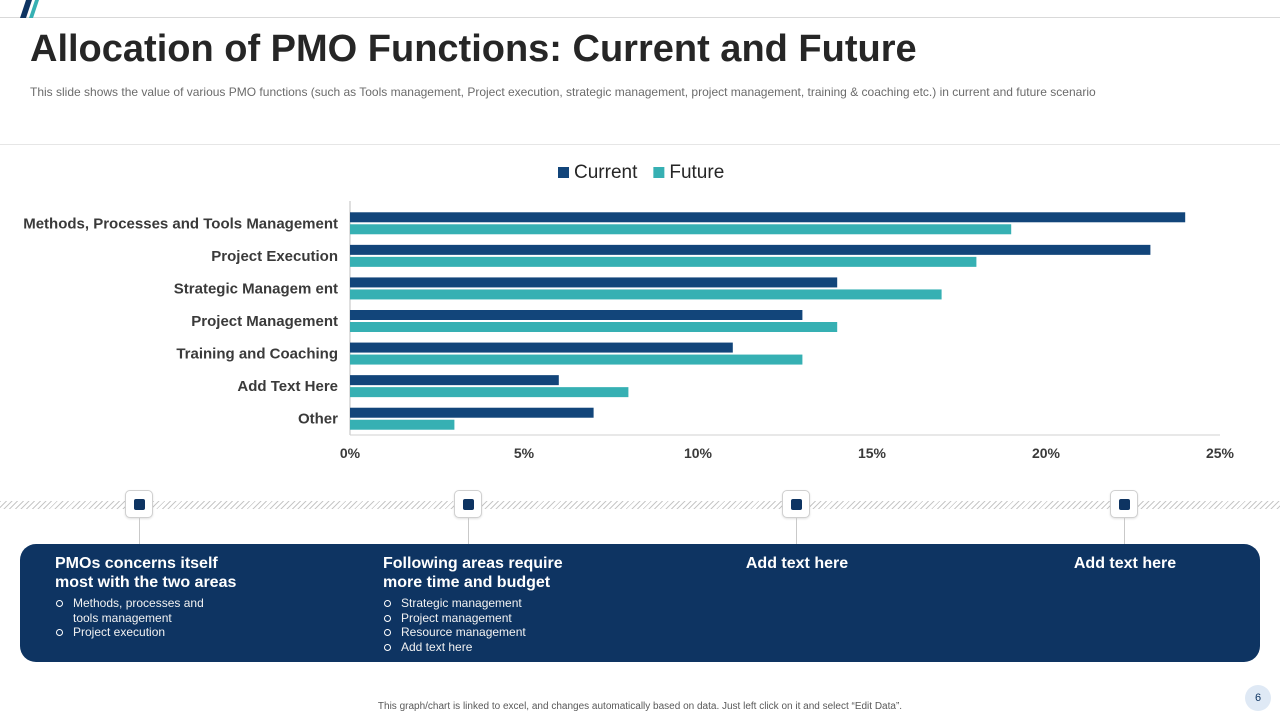 The height and width of the screenshot is (720, 1280). Describe the element at coordinates (34, 9) in the screenshot. I see `logo-stripe-teal` at that location.